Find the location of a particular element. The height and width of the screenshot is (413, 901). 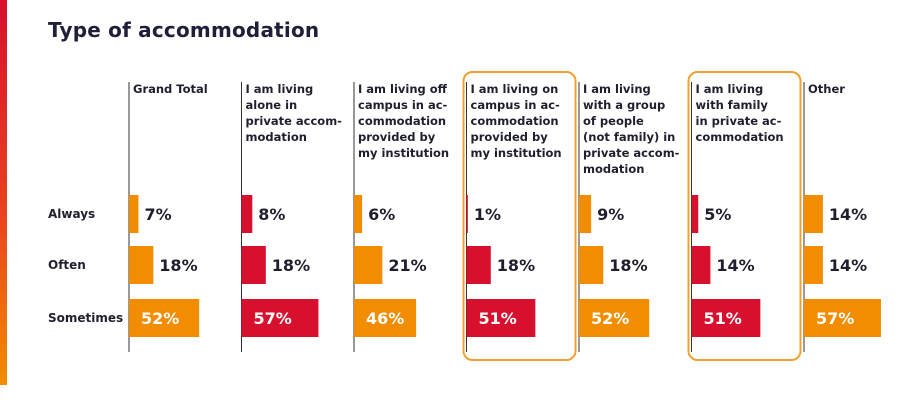

column-label-line: (not family) in is located at coordinates (629, 137).